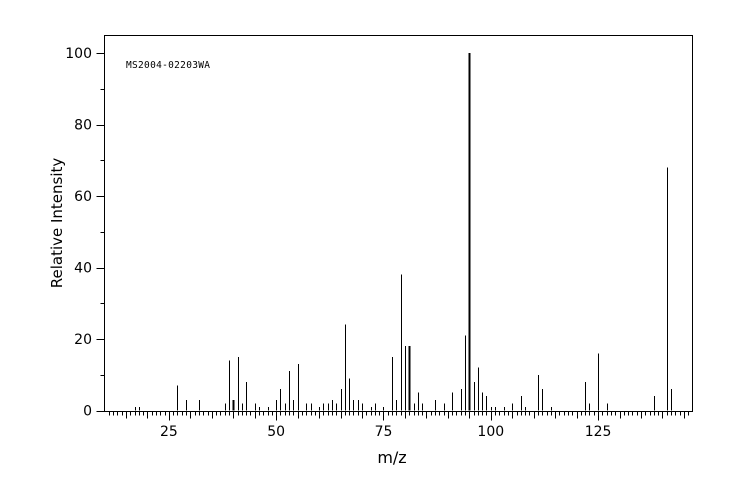 The height and width of the screenshot is (500, 744). What do you see at coordinates (83, 126) in the screenshot?
I see `y-tick-label: 80` at bounding box center [83, 126].